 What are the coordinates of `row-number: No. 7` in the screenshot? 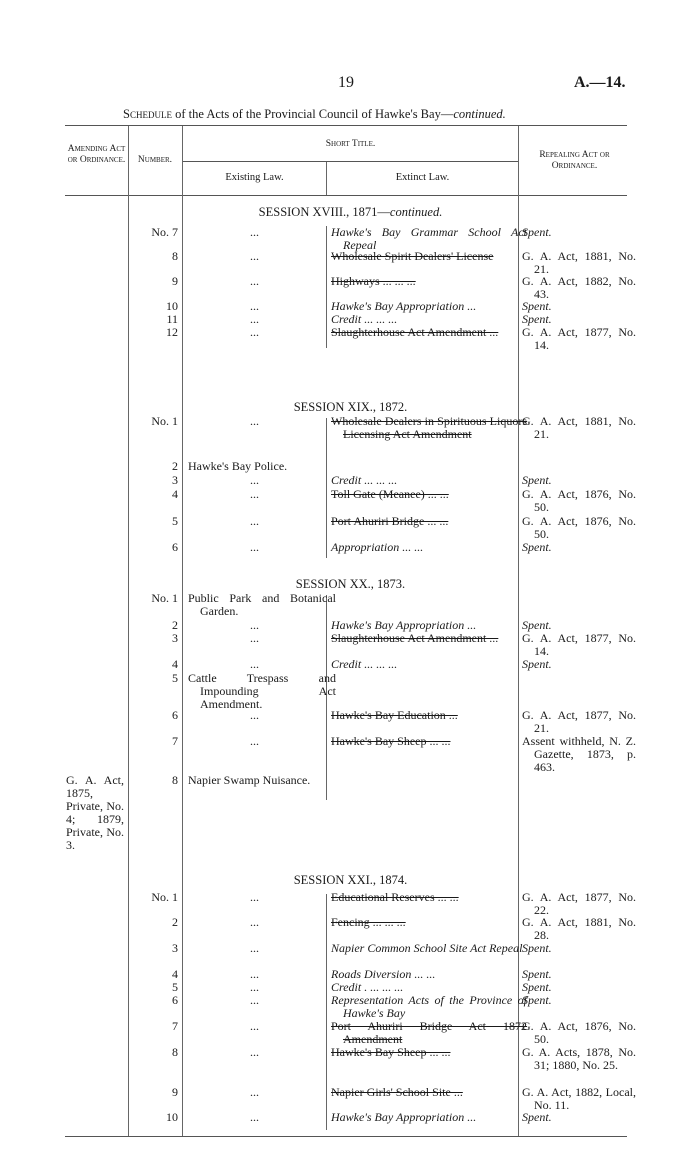 It's located at (164, 232).